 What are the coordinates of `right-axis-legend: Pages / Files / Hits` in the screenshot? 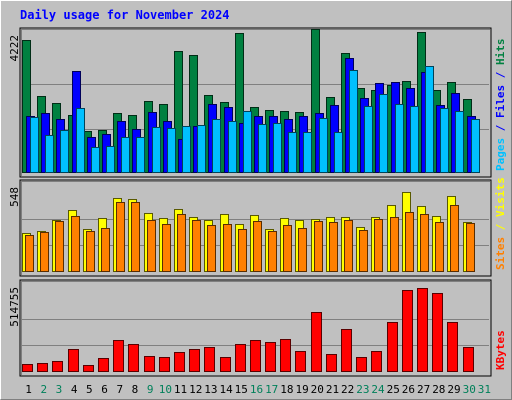 It's located at (500, 105).